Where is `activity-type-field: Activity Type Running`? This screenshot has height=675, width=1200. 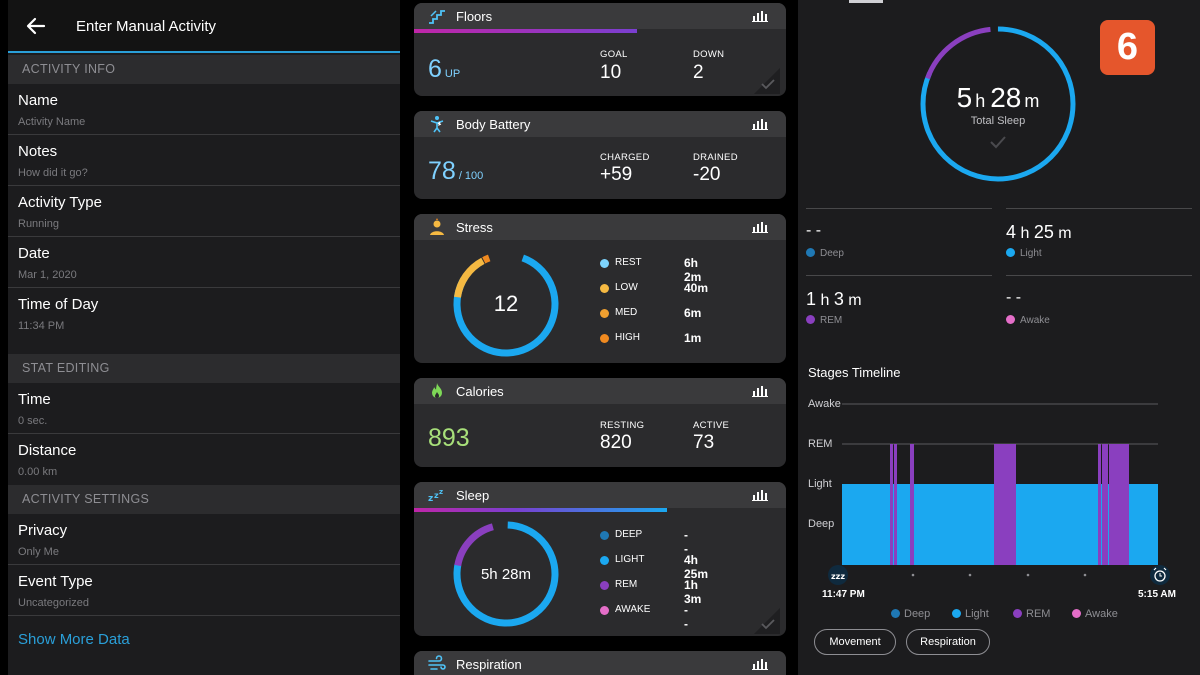 activity-type-field: Activity Type Running is located at coordinates (204, 211).